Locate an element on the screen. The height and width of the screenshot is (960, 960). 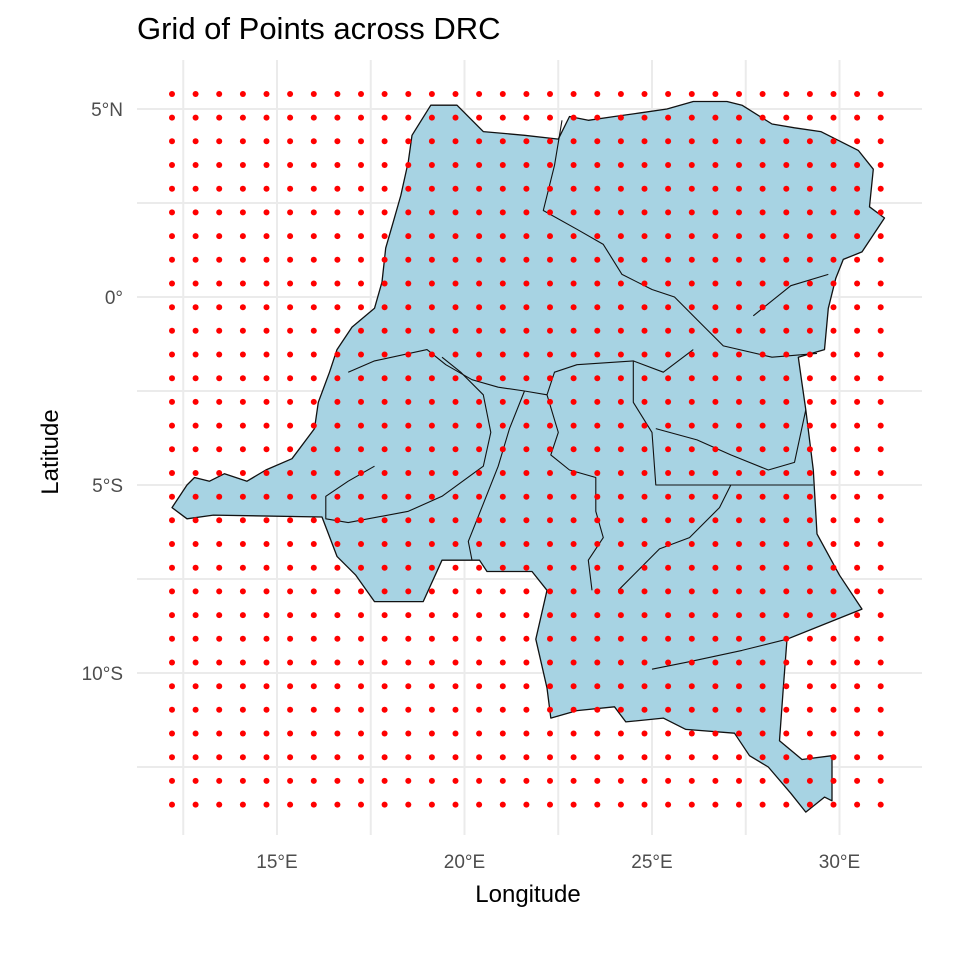
x-tick-label: 30°E is located at coordinates (839, 862).